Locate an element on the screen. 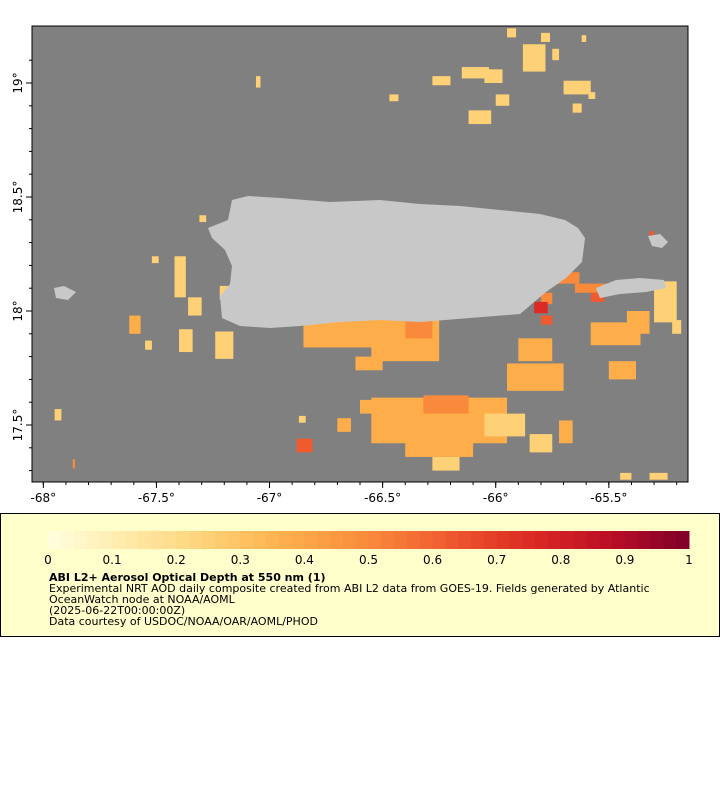 The width and height of the screenshot is (720, 800). lat-tick-label: 18° is located at coordinates (18, 310).